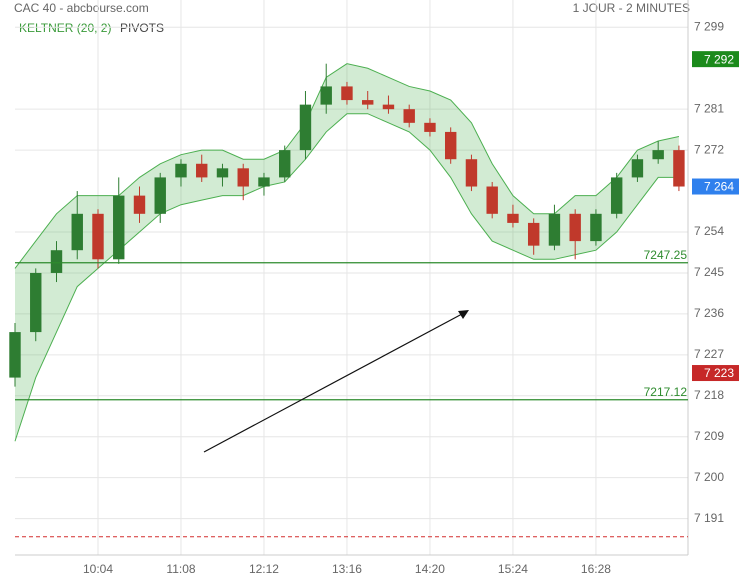 This screenshot has height=580, width=739. Describe the element at coordinates (666, 392) in the screenshot. I see `pivot-label: 7217.12` at that location.